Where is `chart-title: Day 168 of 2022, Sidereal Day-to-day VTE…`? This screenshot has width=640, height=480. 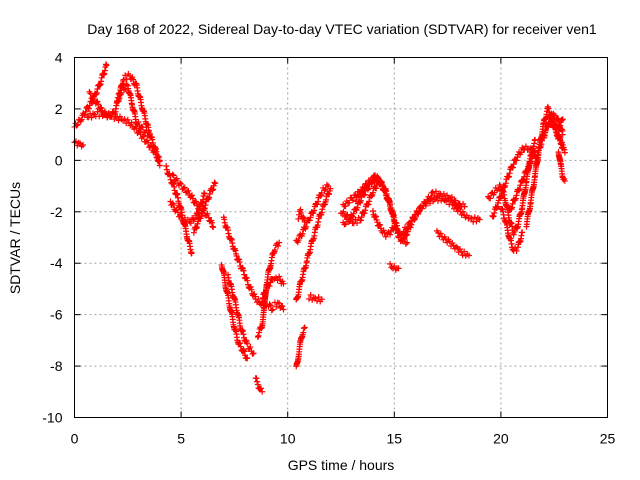
chart-title: Day 168 of 2022, Sidereal Day-to-day VTE… is located at coordinates (342, 29).